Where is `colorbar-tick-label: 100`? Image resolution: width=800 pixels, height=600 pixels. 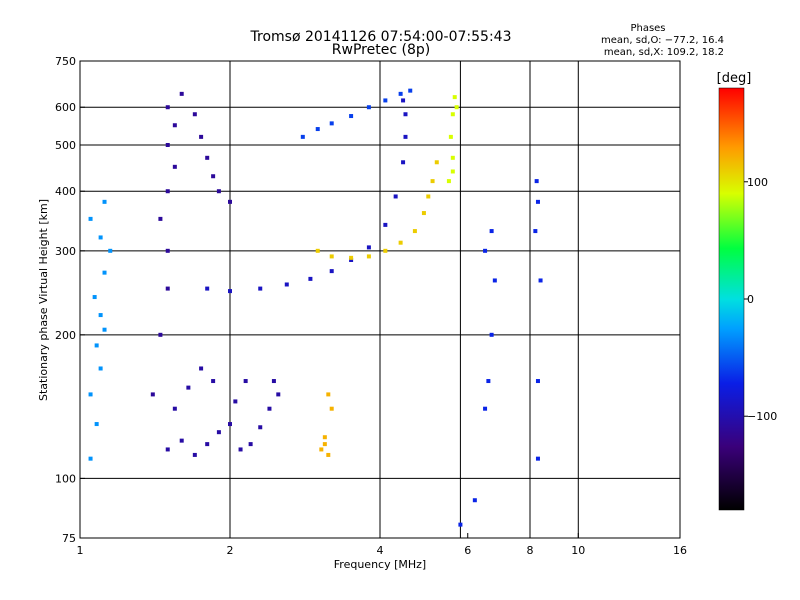 colorbar-tick-label: 100 is located at coordinates (757, 182).